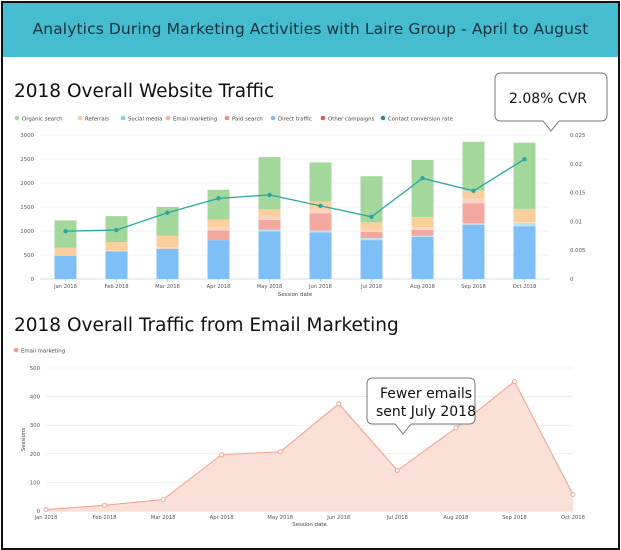 The image size is (621, 550). Describe the element at coordinates (420, 120) in the screenshot. I see `legend-label: Contact conversion rate` at that location.